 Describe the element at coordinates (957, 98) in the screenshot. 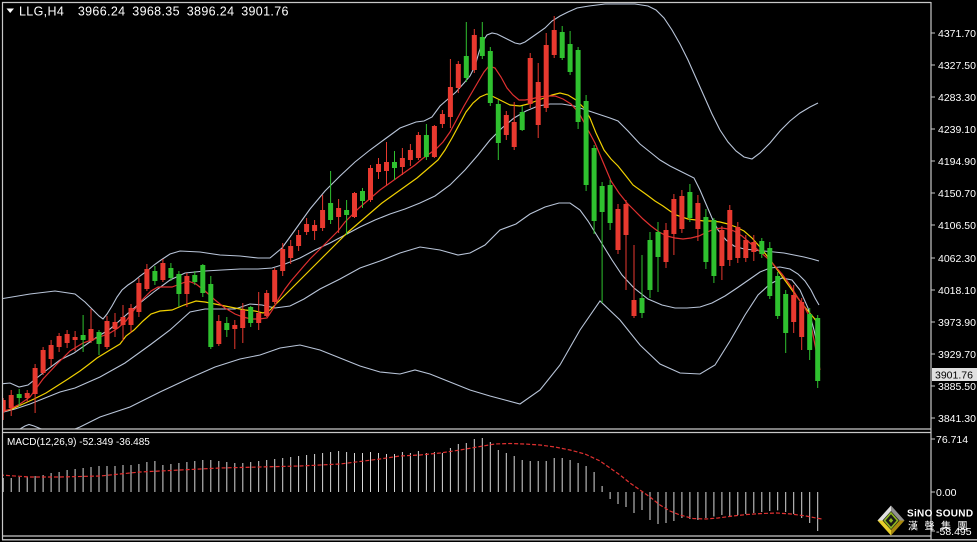

I see `svg-text: 4283.30` at that location.